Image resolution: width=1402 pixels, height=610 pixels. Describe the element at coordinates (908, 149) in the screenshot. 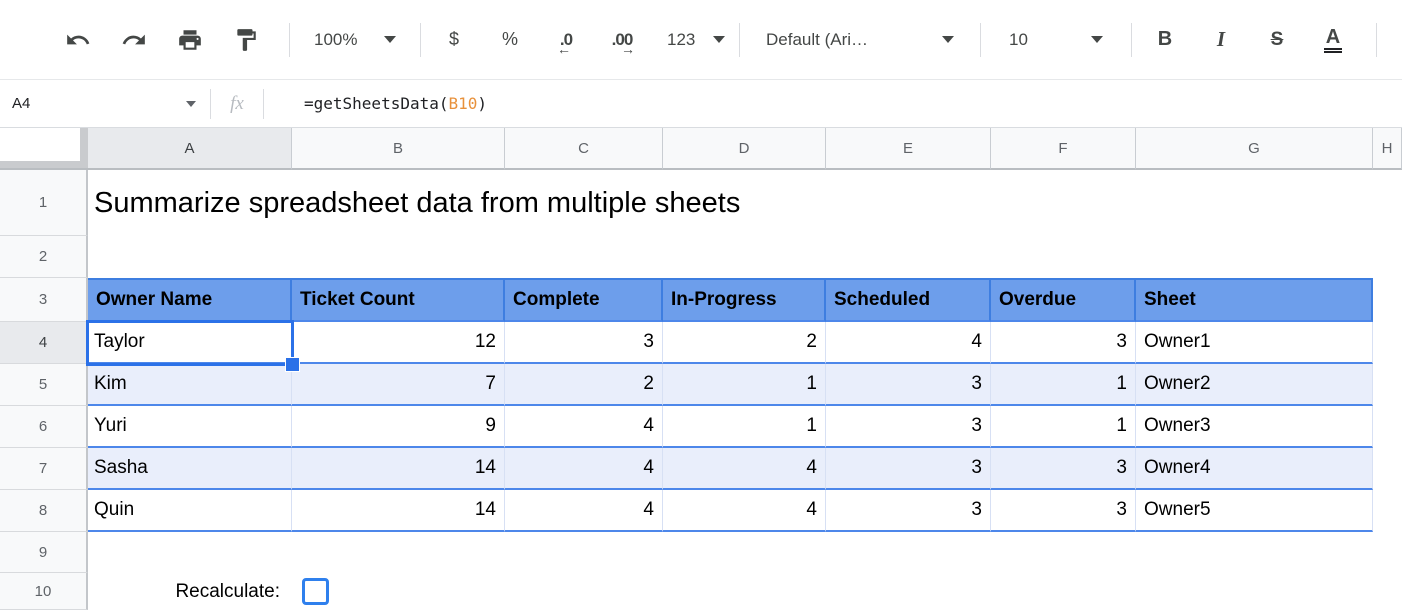

I see `column-header-E: E` at that location.